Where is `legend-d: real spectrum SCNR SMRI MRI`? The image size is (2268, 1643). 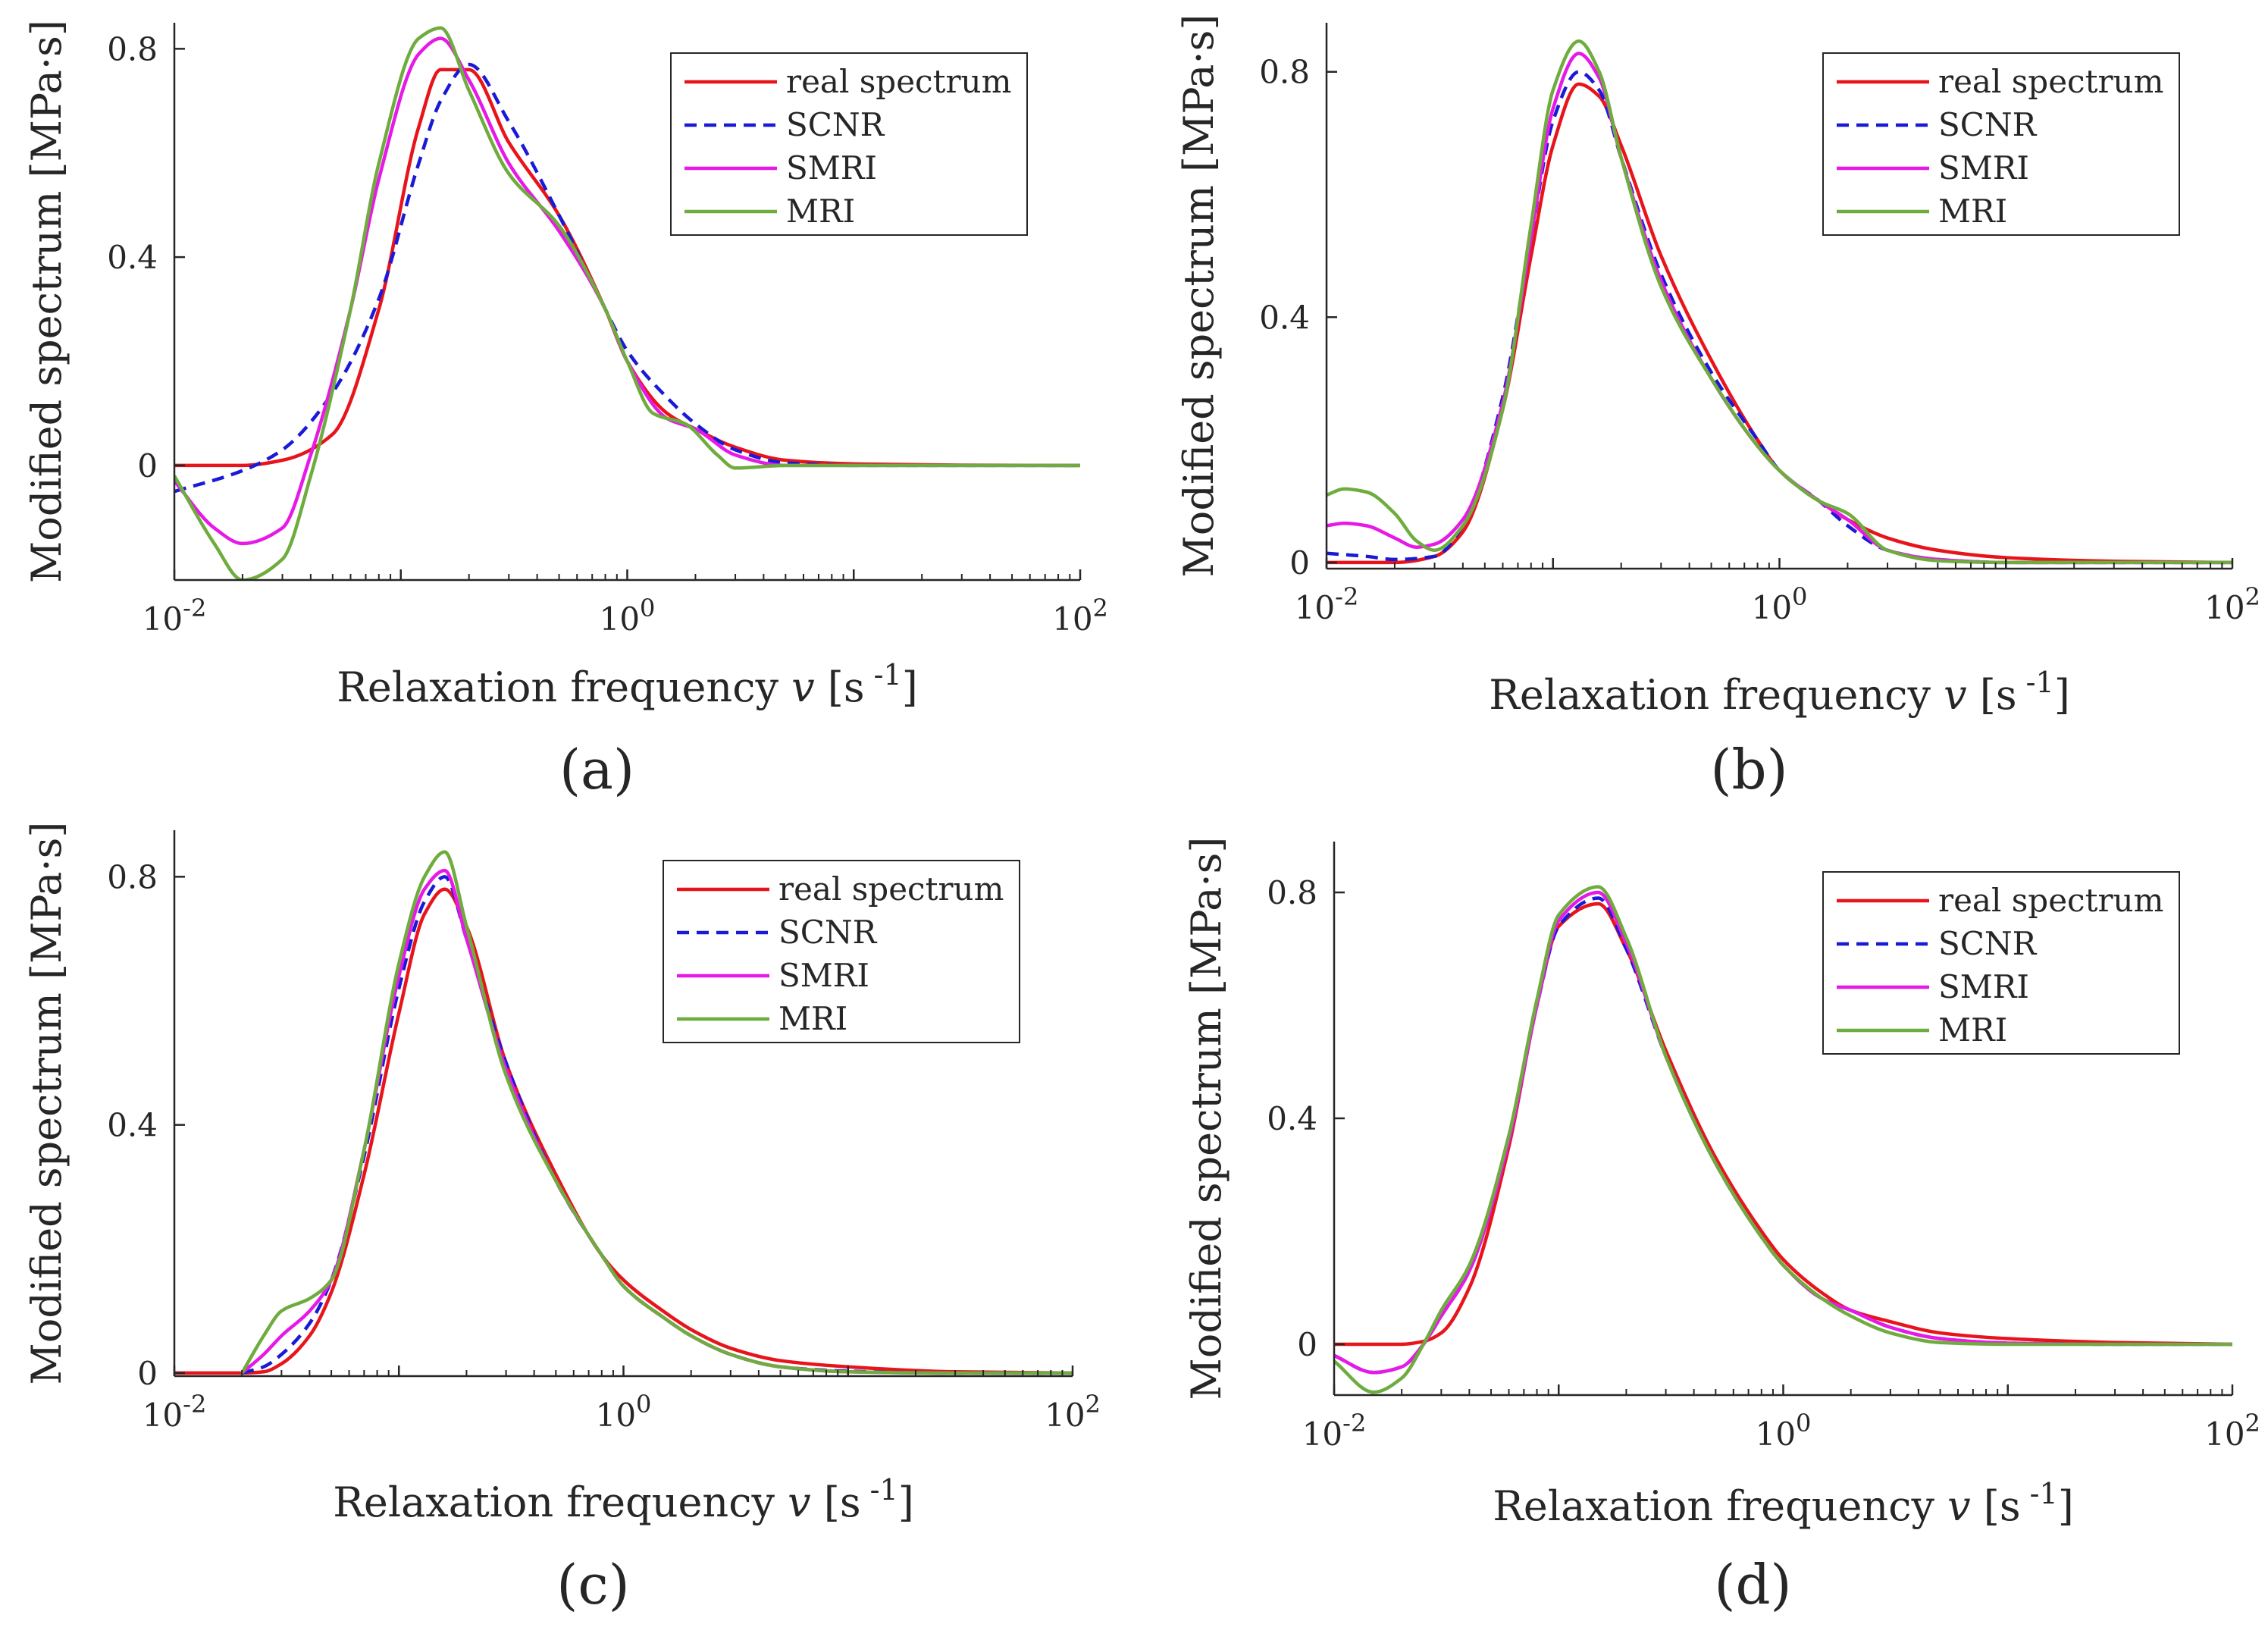
legend-d: real spectrum SCNR SMRI MRI is located at coordinates (2001, 963).